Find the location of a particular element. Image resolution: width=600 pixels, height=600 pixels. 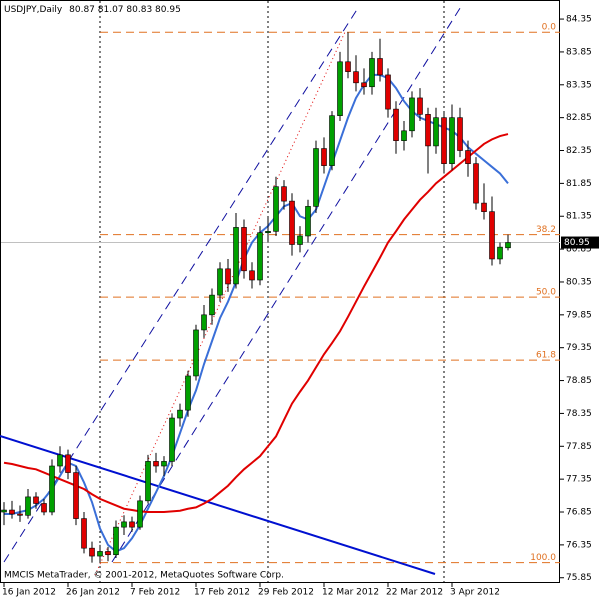

x-tick-label: 12 Mar 2012 is located at coordinates (350, 593).